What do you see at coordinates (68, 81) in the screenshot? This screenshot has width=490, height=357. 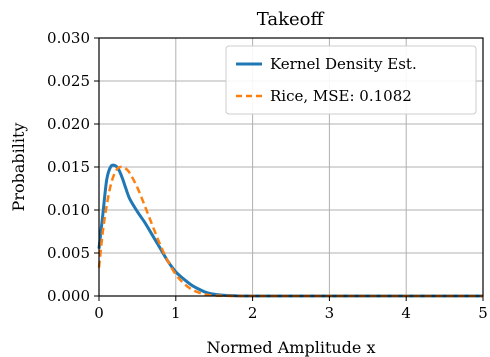 I see `y-tick-label: 0.025` at bounding box center [68, 81].